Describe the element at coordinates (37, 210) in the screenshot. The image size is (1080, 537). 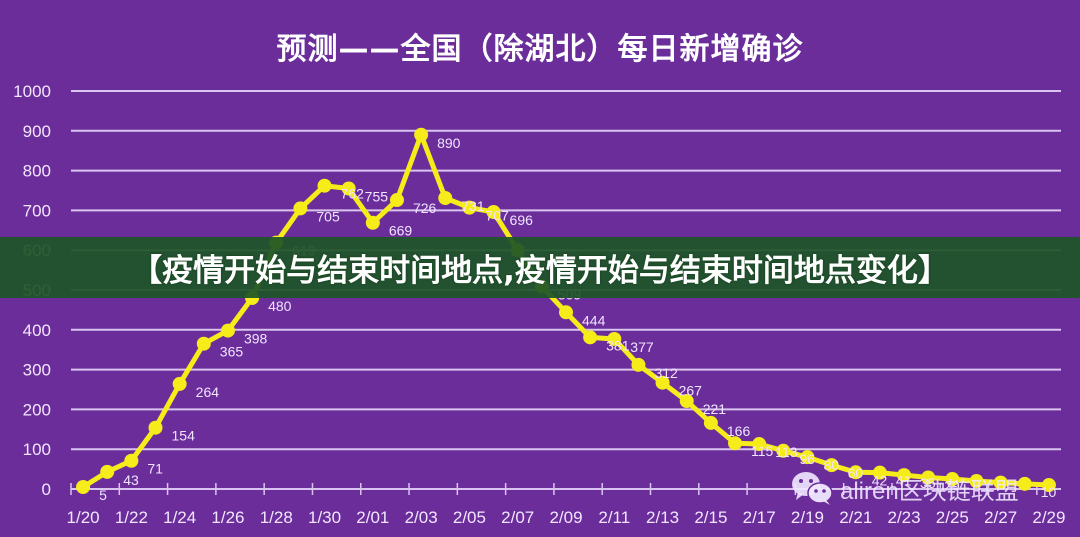
I see `y-tick-label: 700` at that location.